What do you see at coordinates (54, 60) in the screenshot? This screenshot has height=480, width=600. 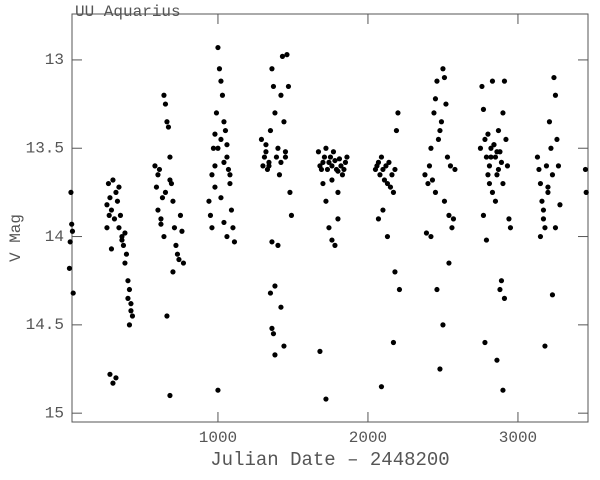 I see `y-tick-label: 13` at bounding box center [54, 60].